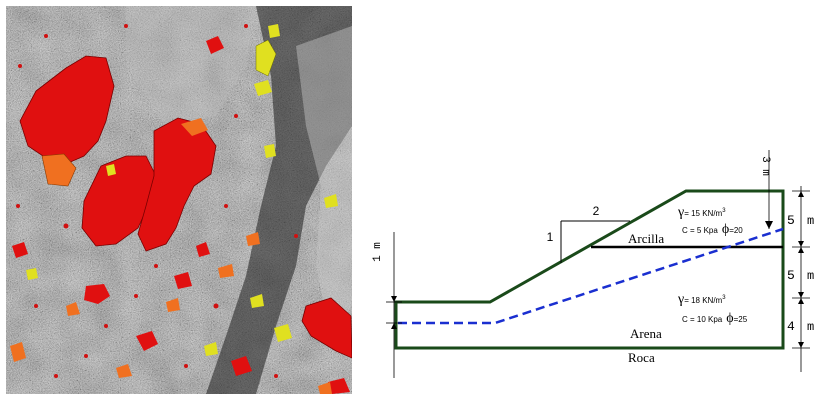 The image size is (830, 404). What do you see at coordinates (646, 238) in the screenshot?
I see `clay-layer-label: Arcilla` at bounding box center [646, 238].